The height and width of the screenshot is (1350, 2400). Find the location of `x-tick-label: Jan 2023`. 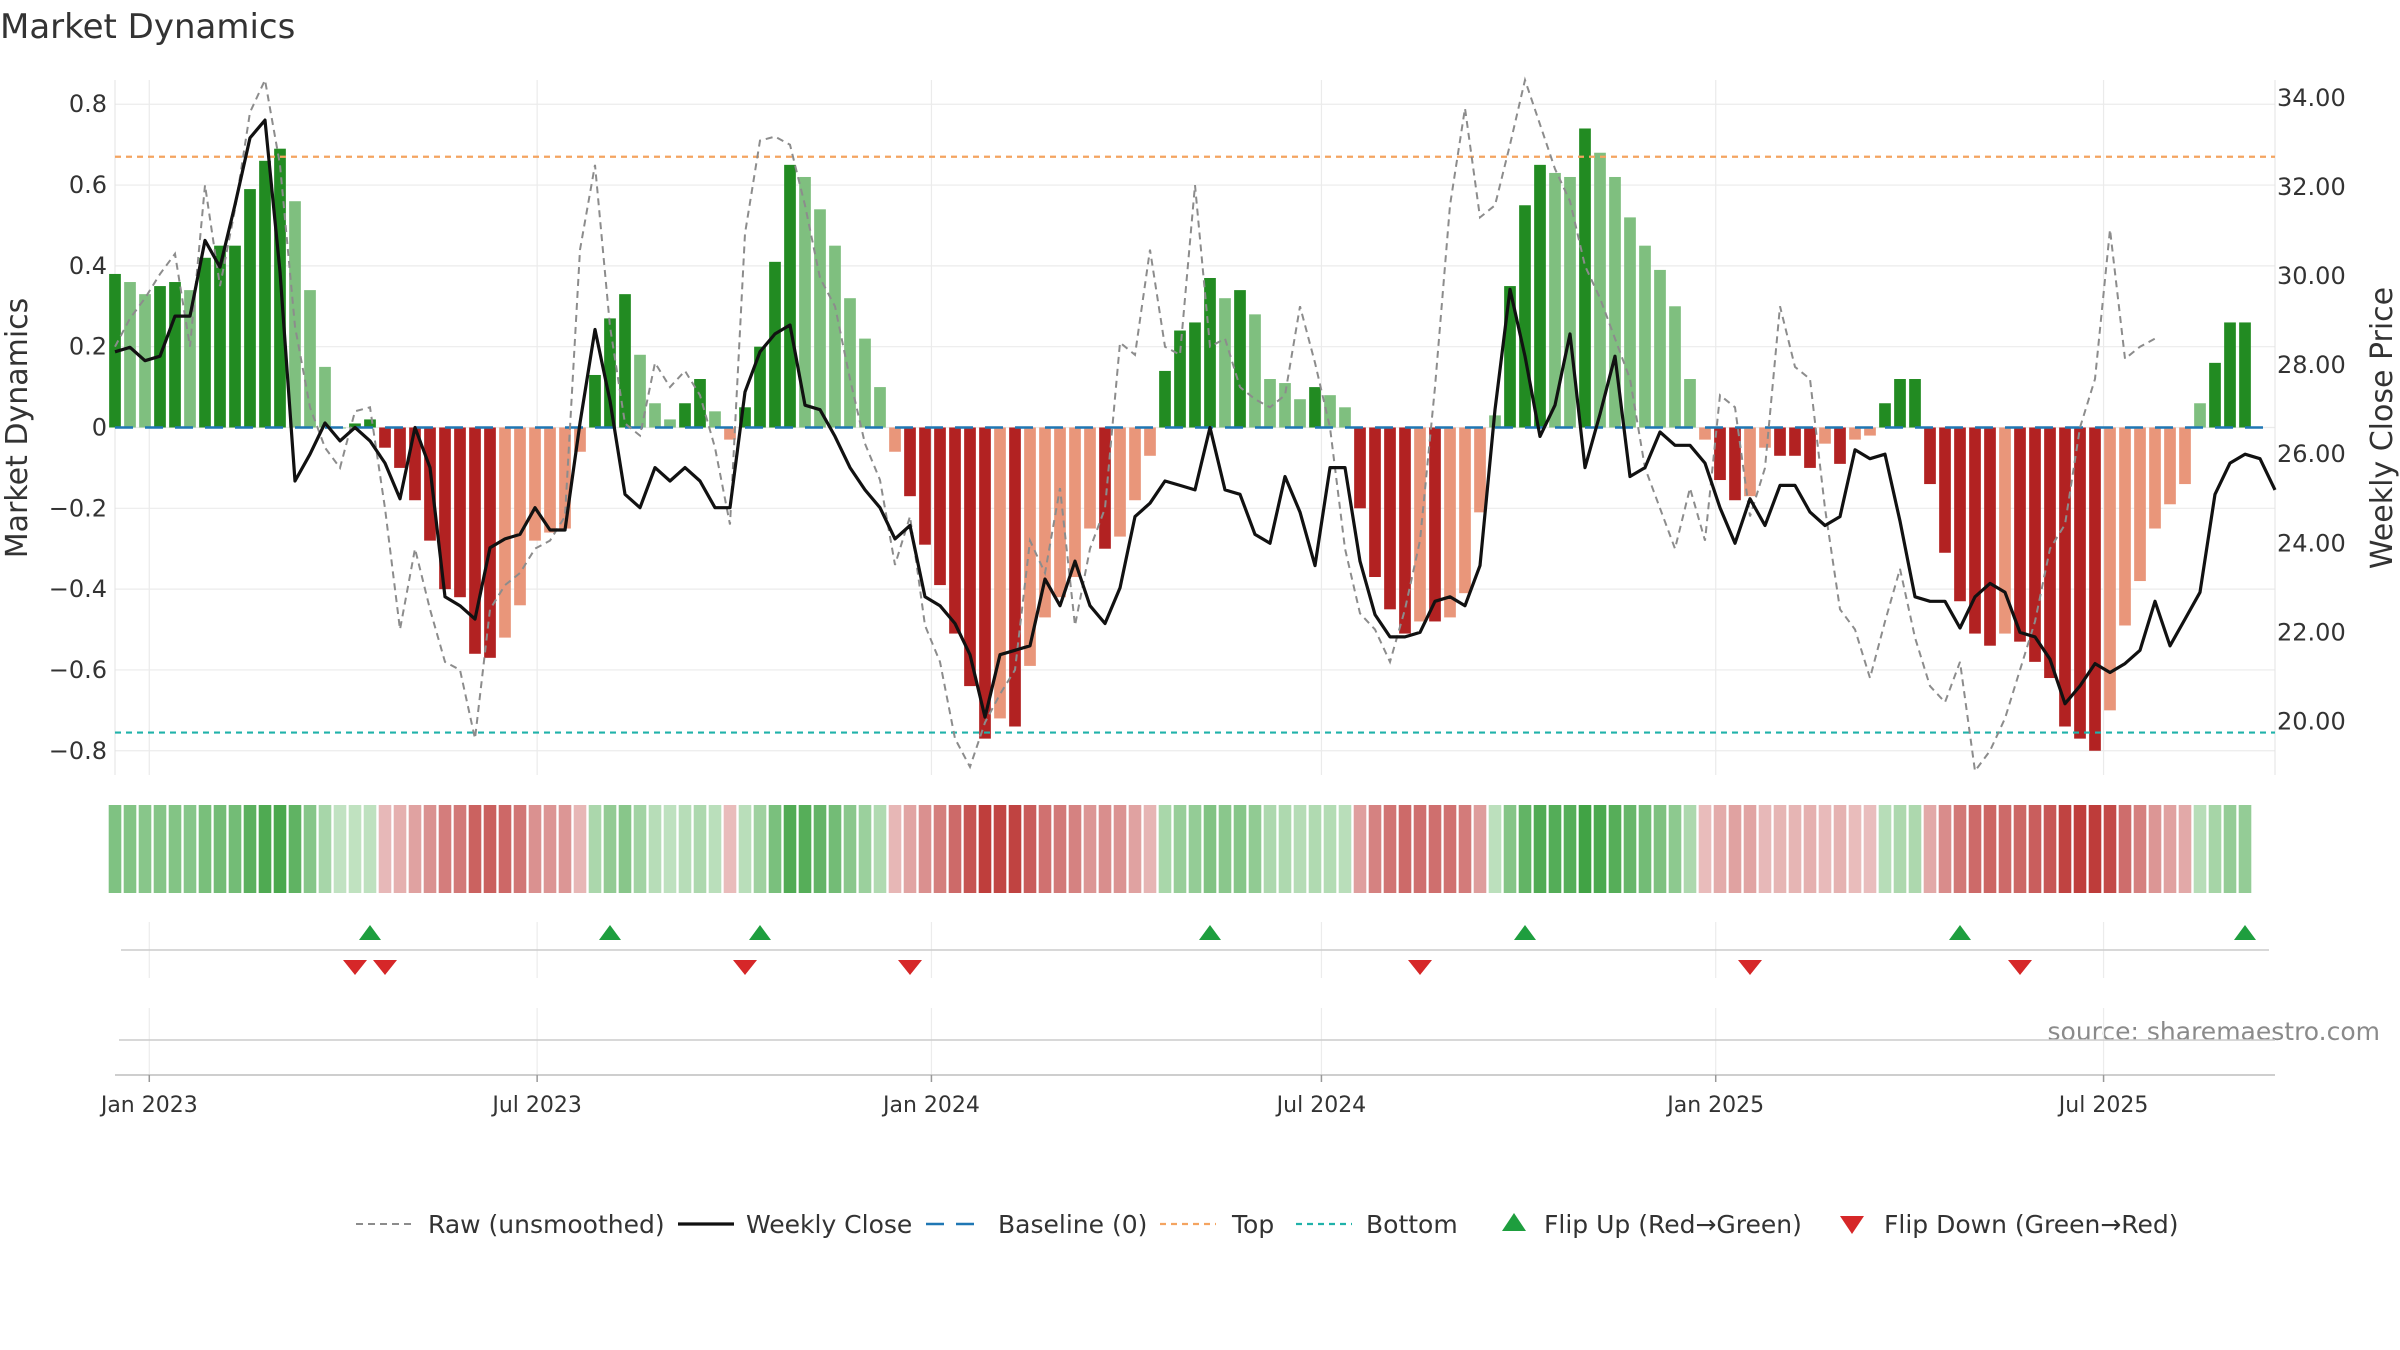

x-tick-label: Jan 2023 is located at coordinates (148, 1105).